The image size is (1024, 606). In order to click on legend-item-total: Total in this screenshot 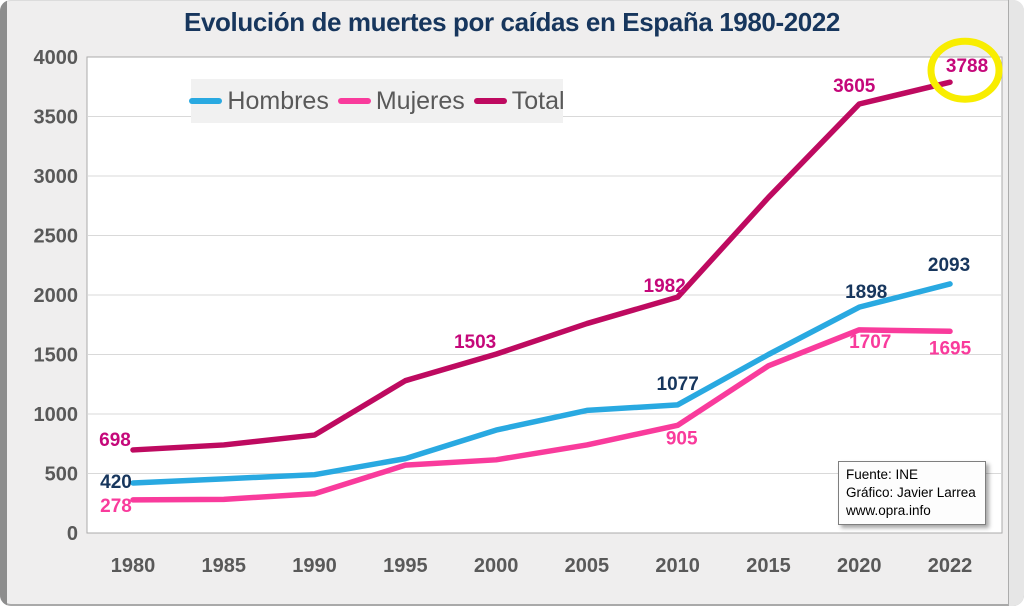, I will do `click(519, 100)`.